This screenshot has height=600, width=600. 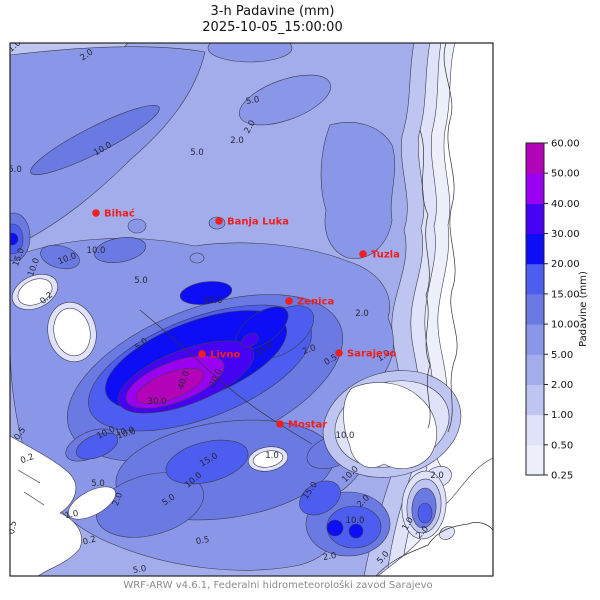 I want to click on figure-title-block: 3-h Padavine (mm) 2025-10-05_15:00:00, so click(x=272, y=20).